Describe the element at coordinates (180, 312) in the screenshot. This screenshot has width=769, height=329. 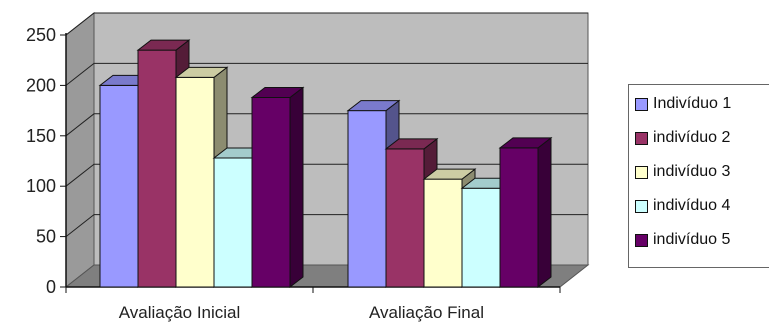
I see `x-category-label: Avaliação Inicial` at that location.